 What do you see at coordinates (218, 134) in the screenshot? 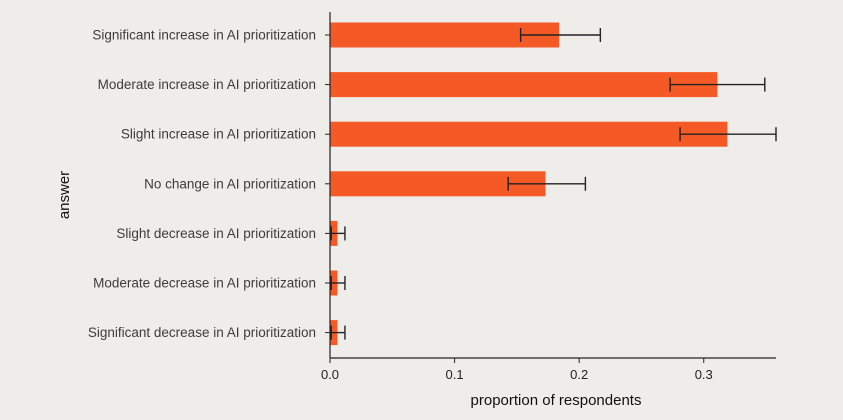
I see `category-label-2: Slight increase in AI prioritization` at bounding box center [218, 134].